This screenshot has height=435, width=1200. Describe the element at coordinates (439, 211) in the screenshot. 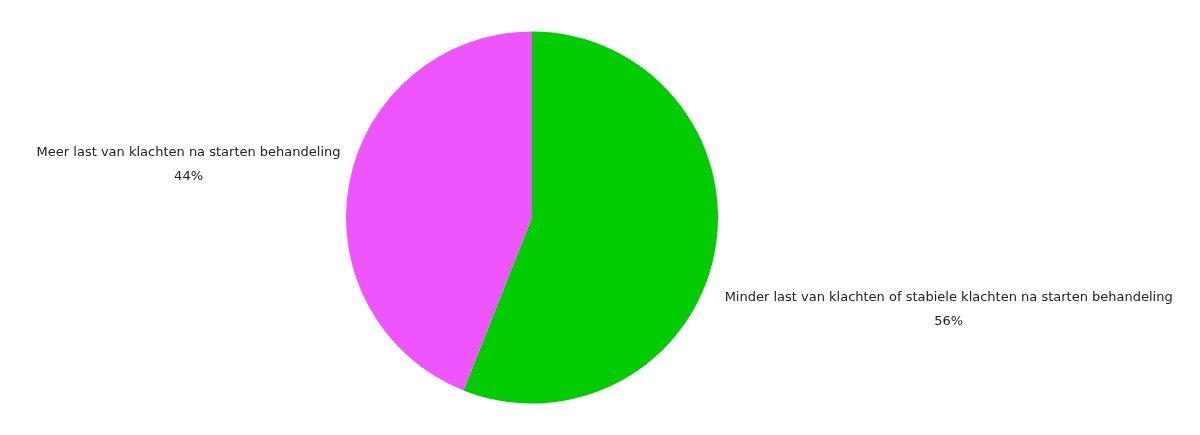

I see `pie-slice` at that location.